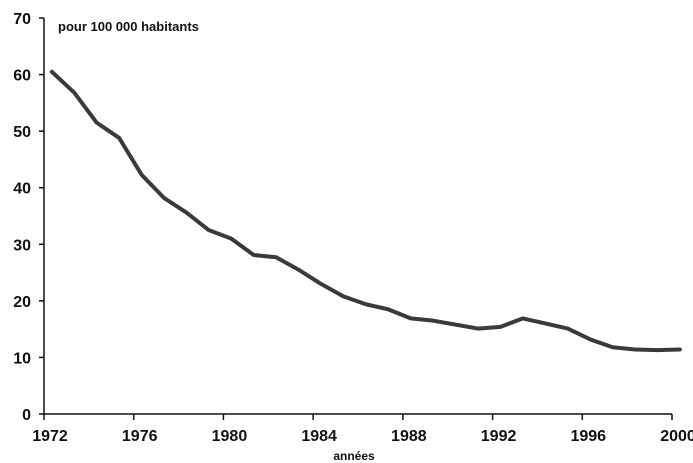 Image resolution: width=693 pixels, height=463 pixels. What do you see at coordinates (588, 436) in the screenshot?
I see `x-tick-label: 1996` at bounding box center [588, 436].